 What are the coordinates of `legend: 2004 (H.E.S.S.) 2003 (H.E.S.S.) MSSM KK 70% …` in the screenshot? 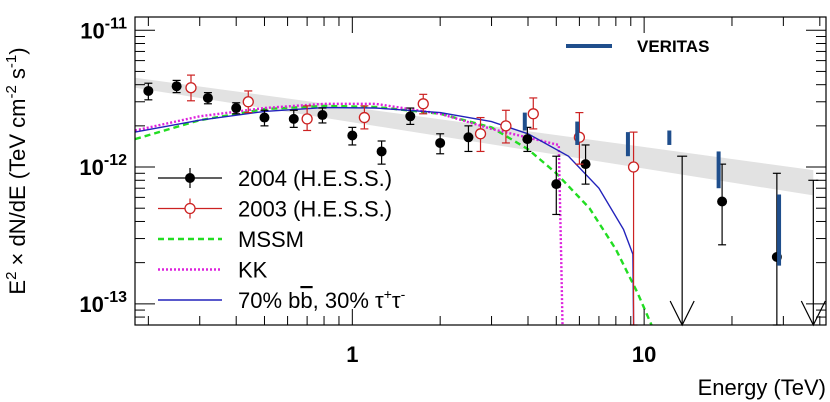 It's located at (282, 239).